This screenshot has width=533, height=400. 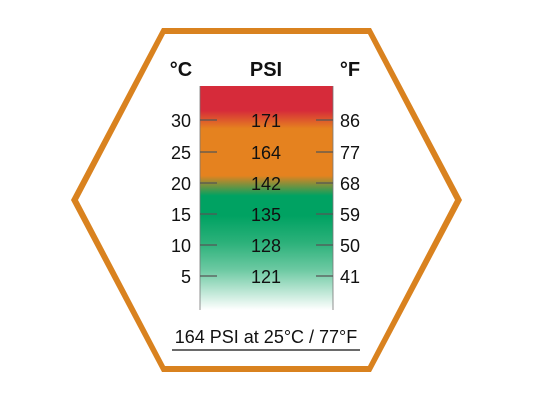 What do you see at coordinates (181, 184) in the screenshot?
I see `celsius-value: 20` at bounding box center [181, 184].